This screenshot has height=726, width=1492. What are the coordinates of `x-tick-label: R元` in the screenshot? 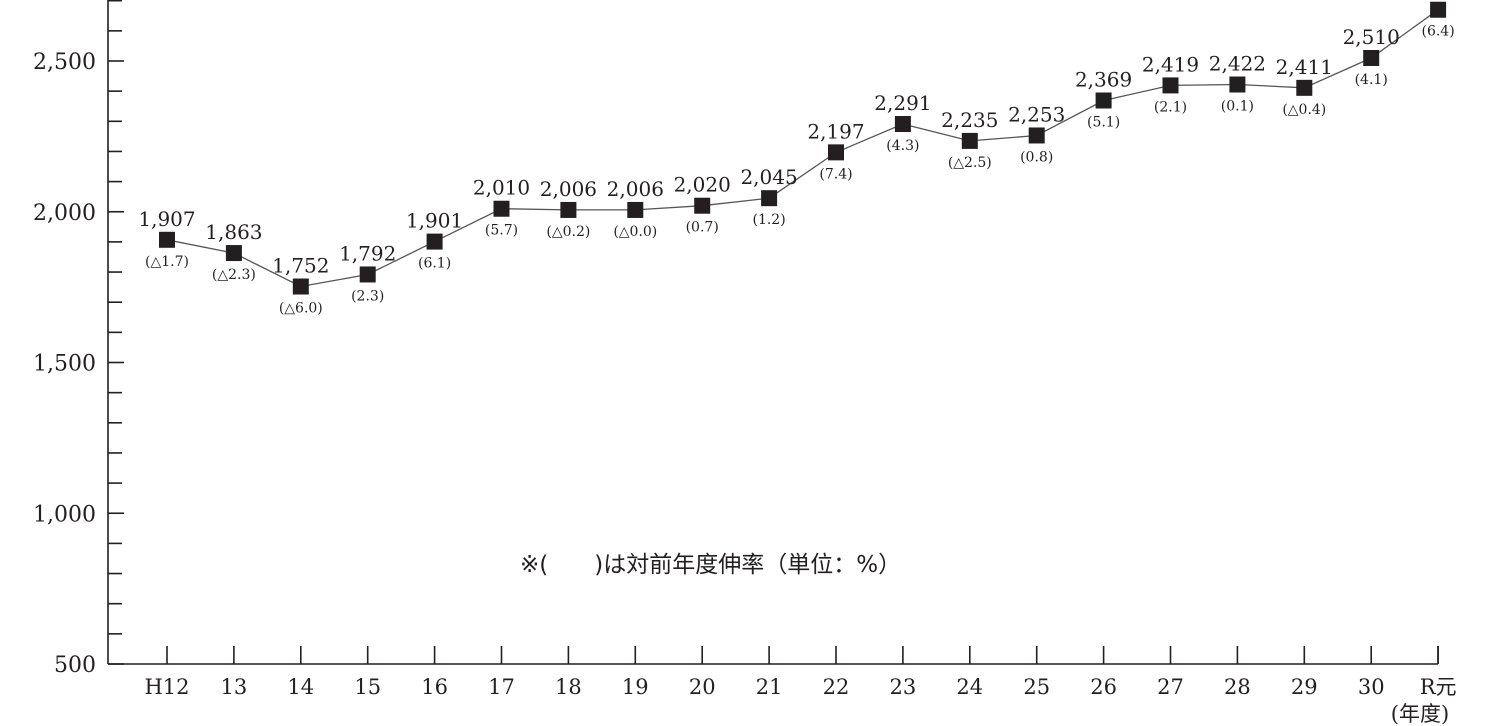 It's located at (1438, 687).